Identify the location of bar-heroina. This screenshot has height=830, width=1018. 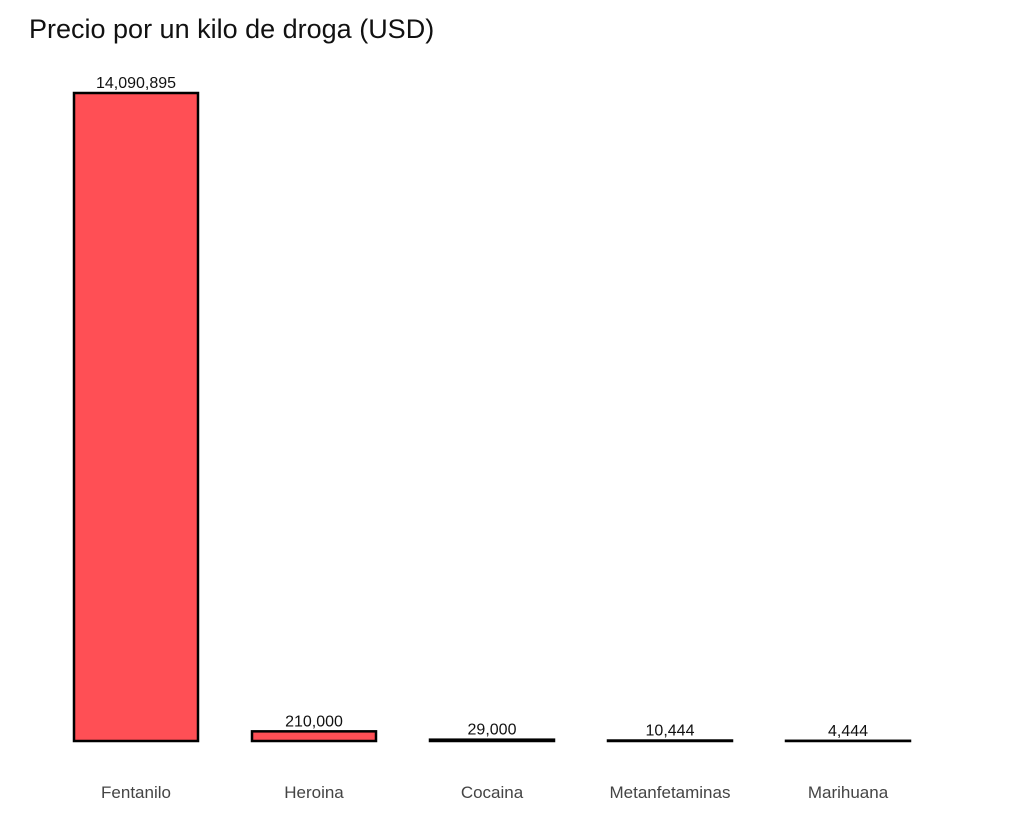
(314, 736).